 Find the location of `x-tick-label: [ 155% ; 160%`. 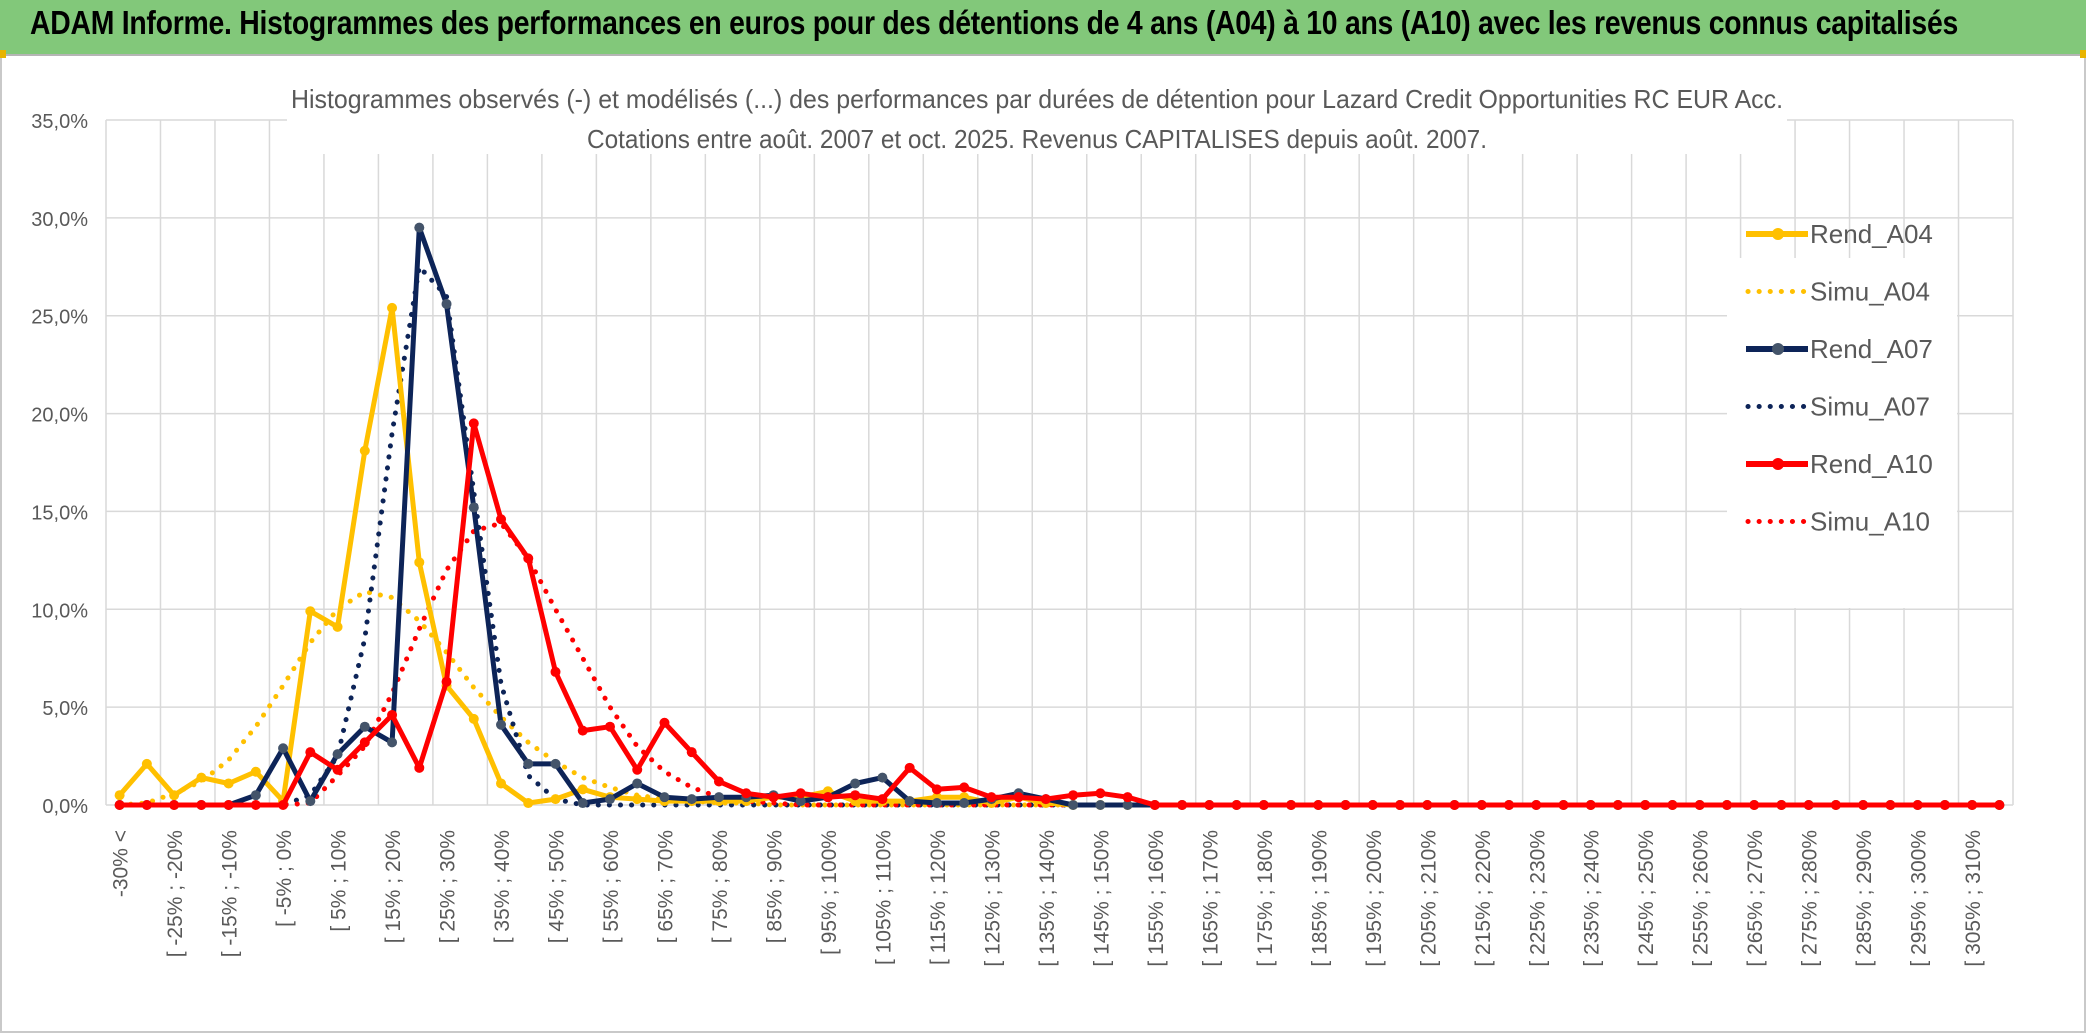

x-tick-label: [ 155% ; 160% is located at coordinates (1156, 898).